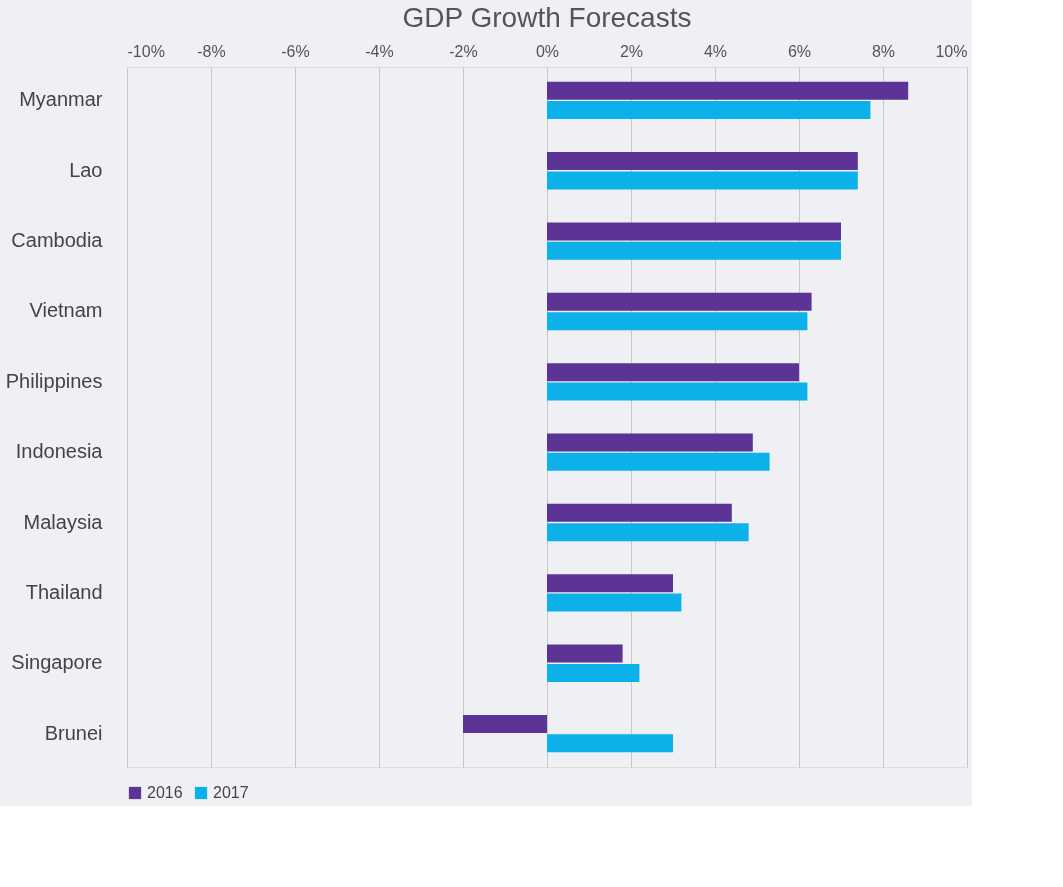 This screenshot has width=1063, height=887. Describe the element at coordinates (631, 51) in the screenshot. I see `x-tick-label: 2%` at that location.